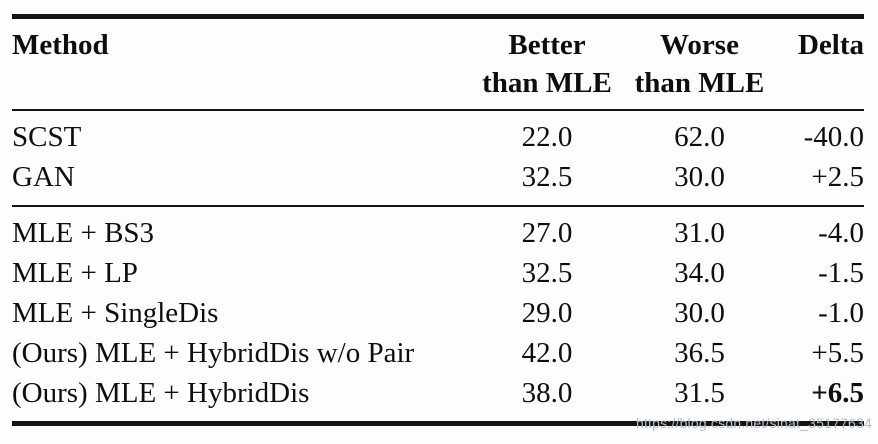 Image resolution: width=878 pixels, height=444 pixels. Describe the element at coordinates (699, 45) in the screenshot. I see `header-worse-line1: Worse` at that location.